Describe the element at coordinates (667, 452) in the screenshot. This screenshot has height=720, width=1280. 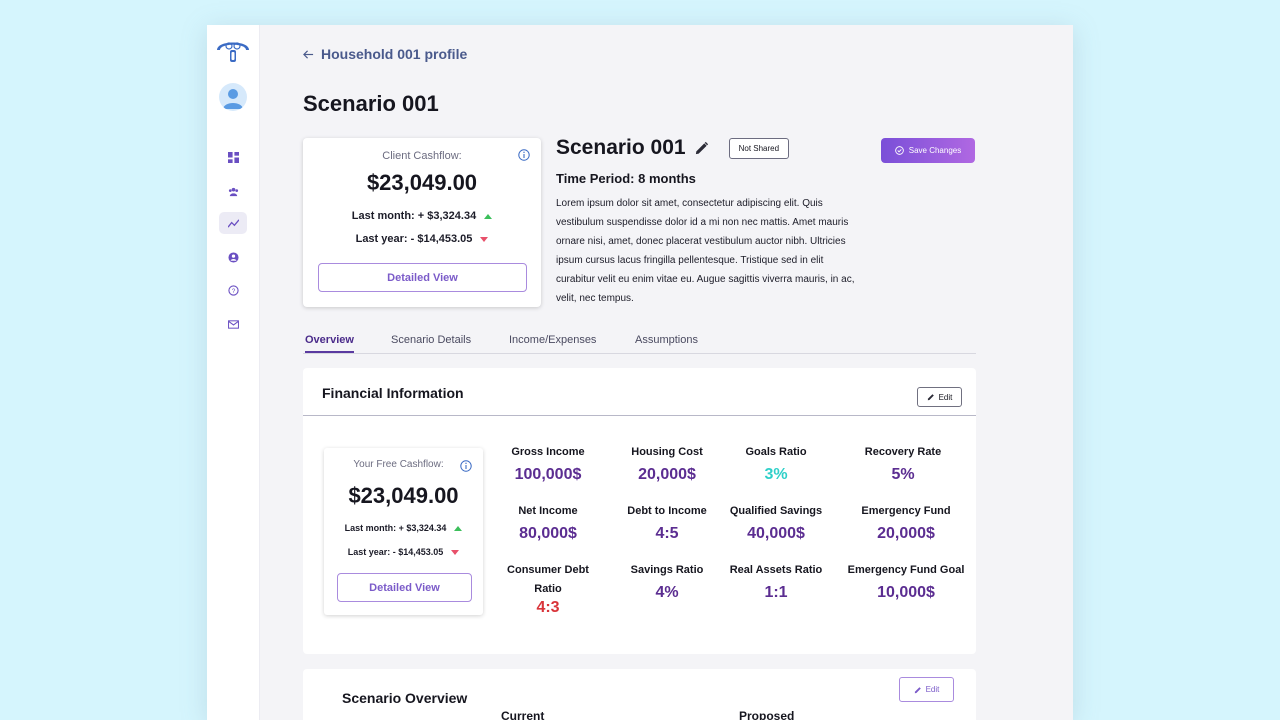
I see `metric-label: Housing Cost` at that location.